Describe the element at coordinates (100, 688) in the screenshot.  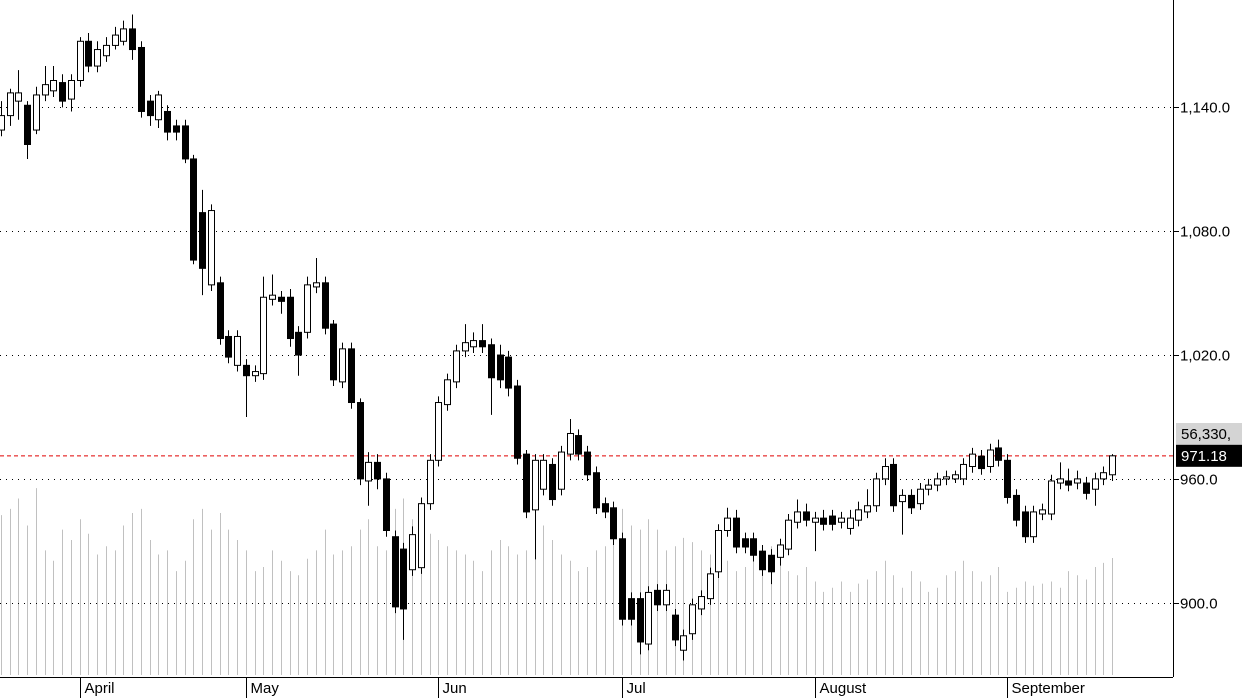
I see `x-tick-label: April` at that location.